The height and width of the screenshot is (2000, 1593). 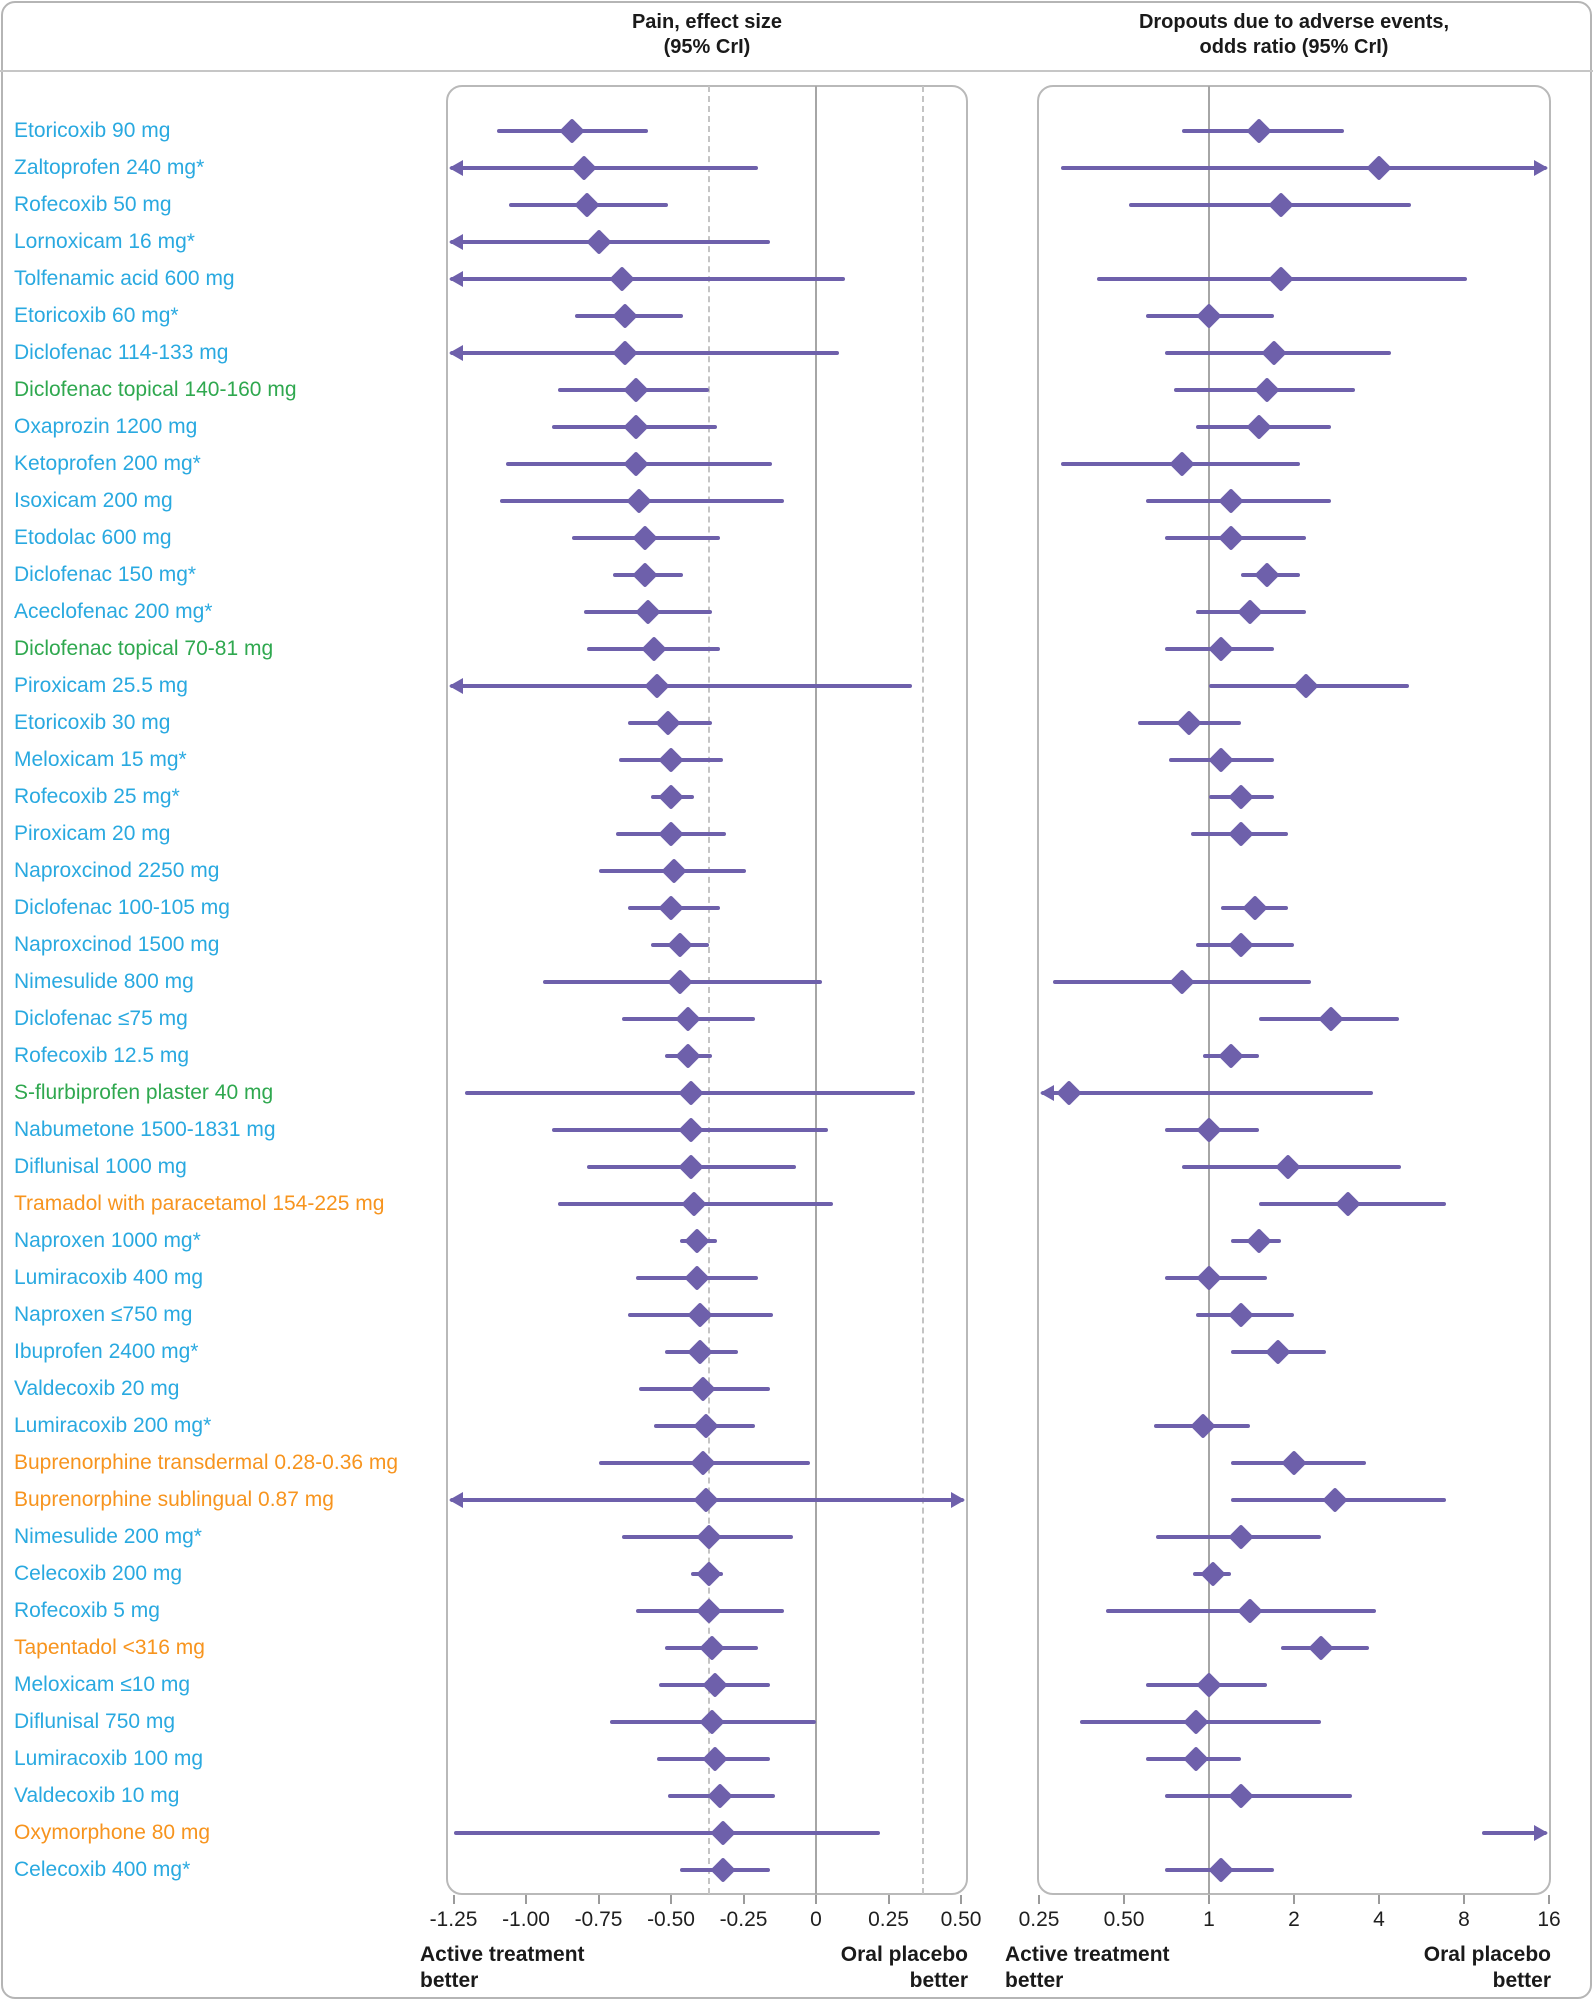 What do you see at coordinates (1087, 1967) in the screenshot?
I see `dropouts-footer-left: Active treatment better` at bounding box center [1087, 1967].